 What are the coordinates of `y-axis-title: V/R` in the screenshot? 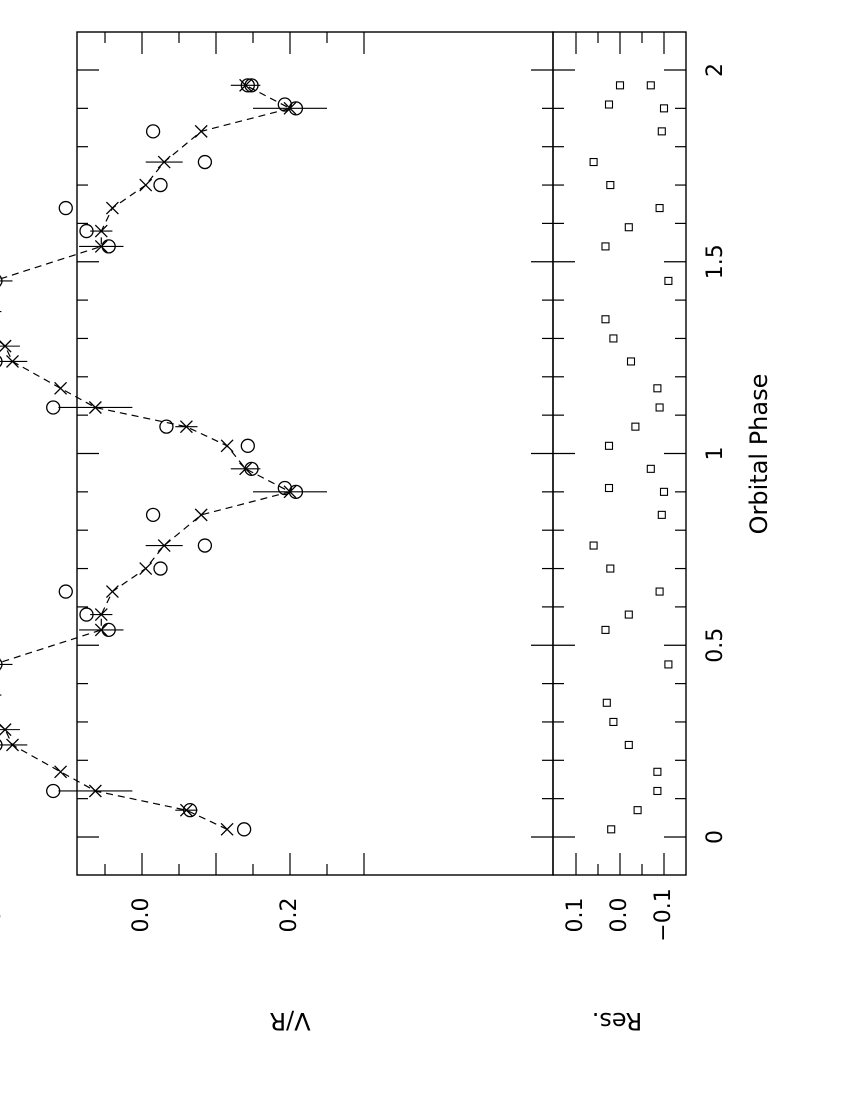 It's located at (289, 1021).